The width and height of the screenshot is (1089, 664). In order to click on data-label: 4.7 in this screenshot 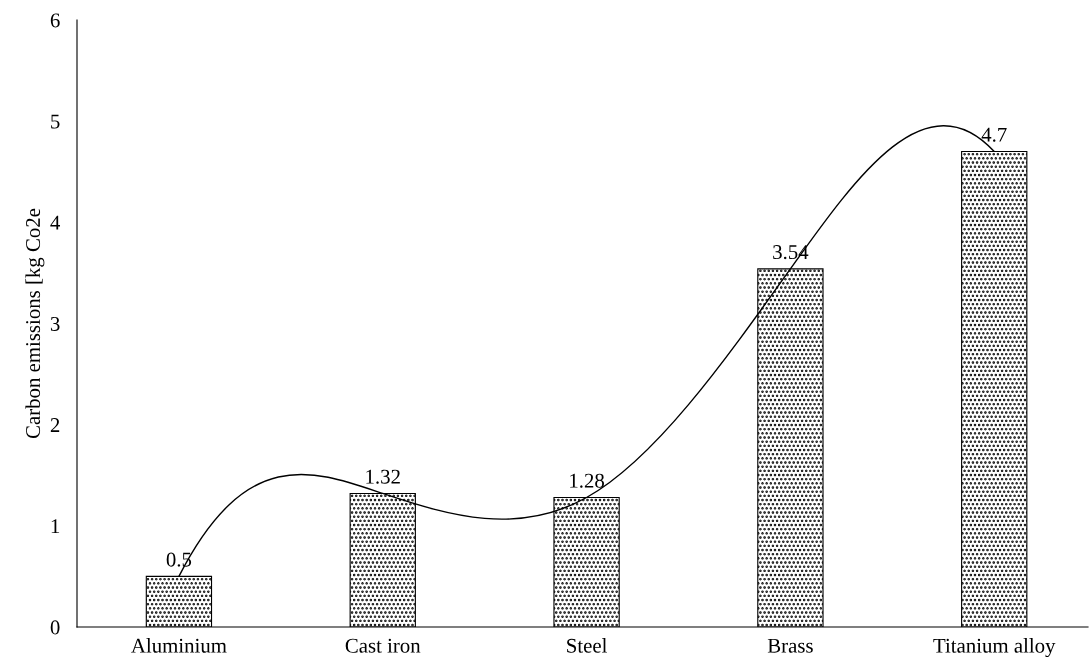, I will do `click(994, 134)`.